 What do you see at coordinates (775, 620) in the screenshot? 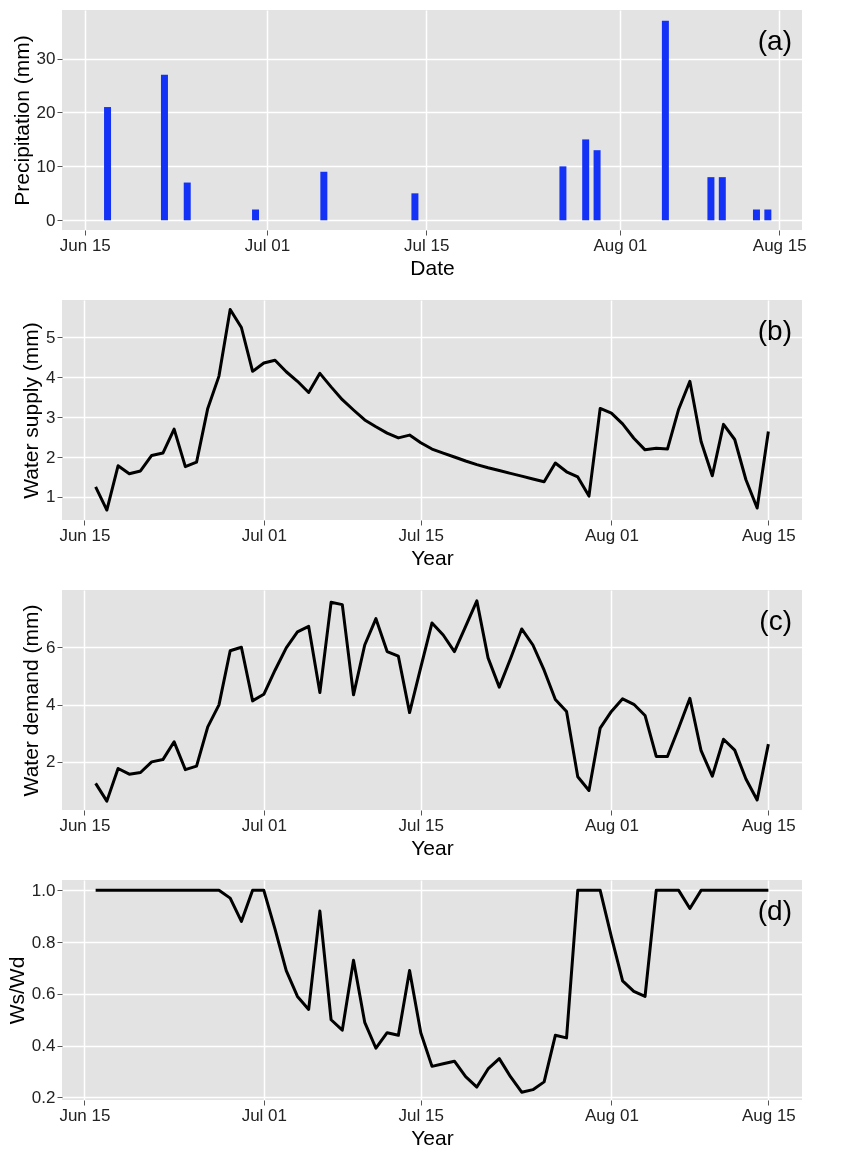
I see `annotation: (c)` at bounding box center [775, 620].